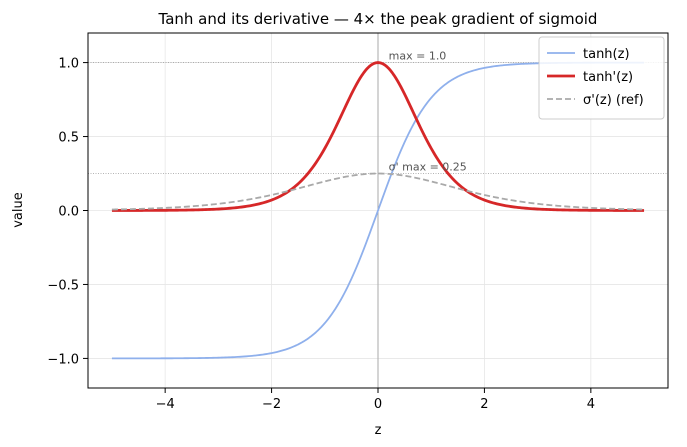 This screenshot has width=687, height=447. Describe the element at coordinates (378, 430) in the screenshot. I see `x-axis-label: z` at that location.